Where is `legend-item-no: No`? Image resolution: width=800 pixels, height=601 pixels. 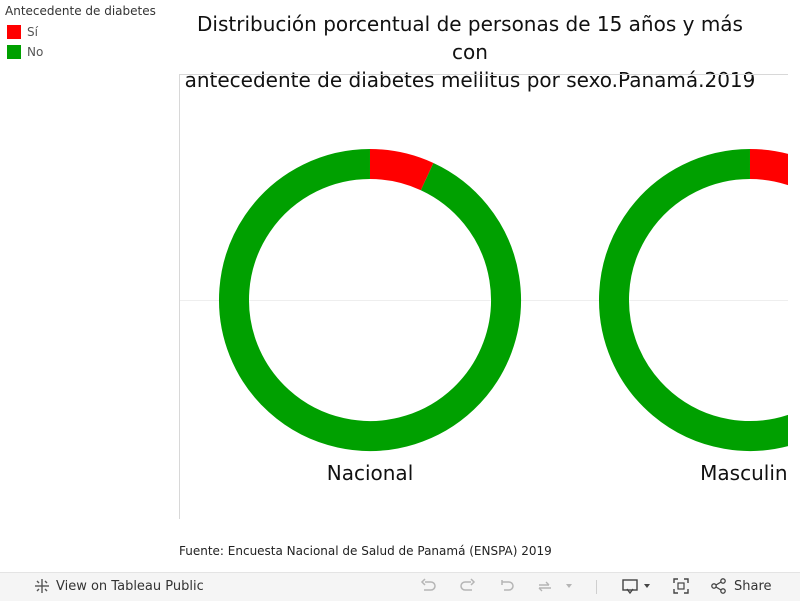 legend-item-no: No is located at coordinates (80, 52).